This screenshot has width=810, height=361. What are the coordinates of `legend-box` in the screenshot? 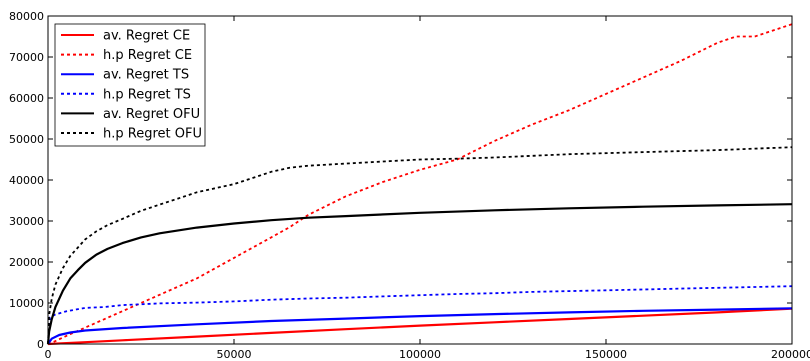 It's located at (130, 85).